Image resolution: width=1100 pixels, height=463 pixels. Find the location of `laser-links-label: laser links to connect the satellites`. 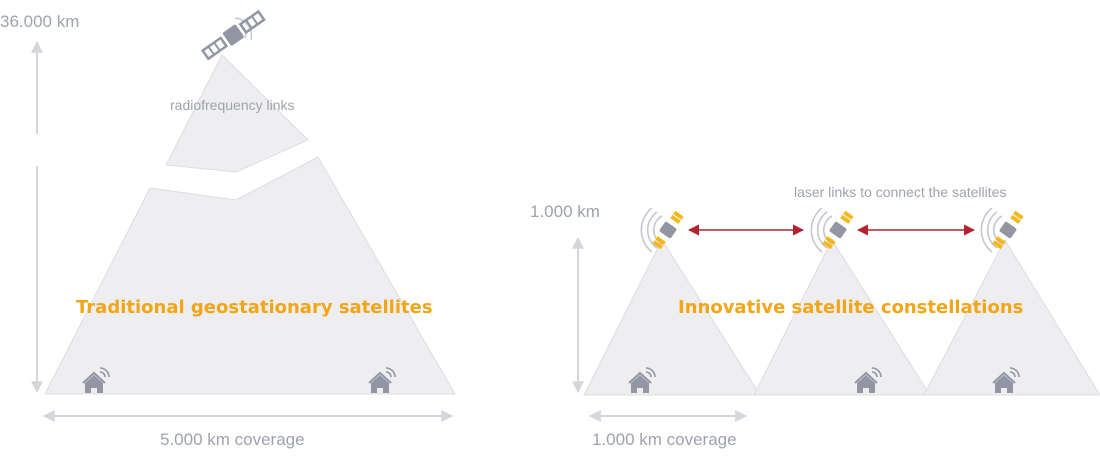

laser-links-label: laser links to connect the satellites is located at coordinates (900, 192).